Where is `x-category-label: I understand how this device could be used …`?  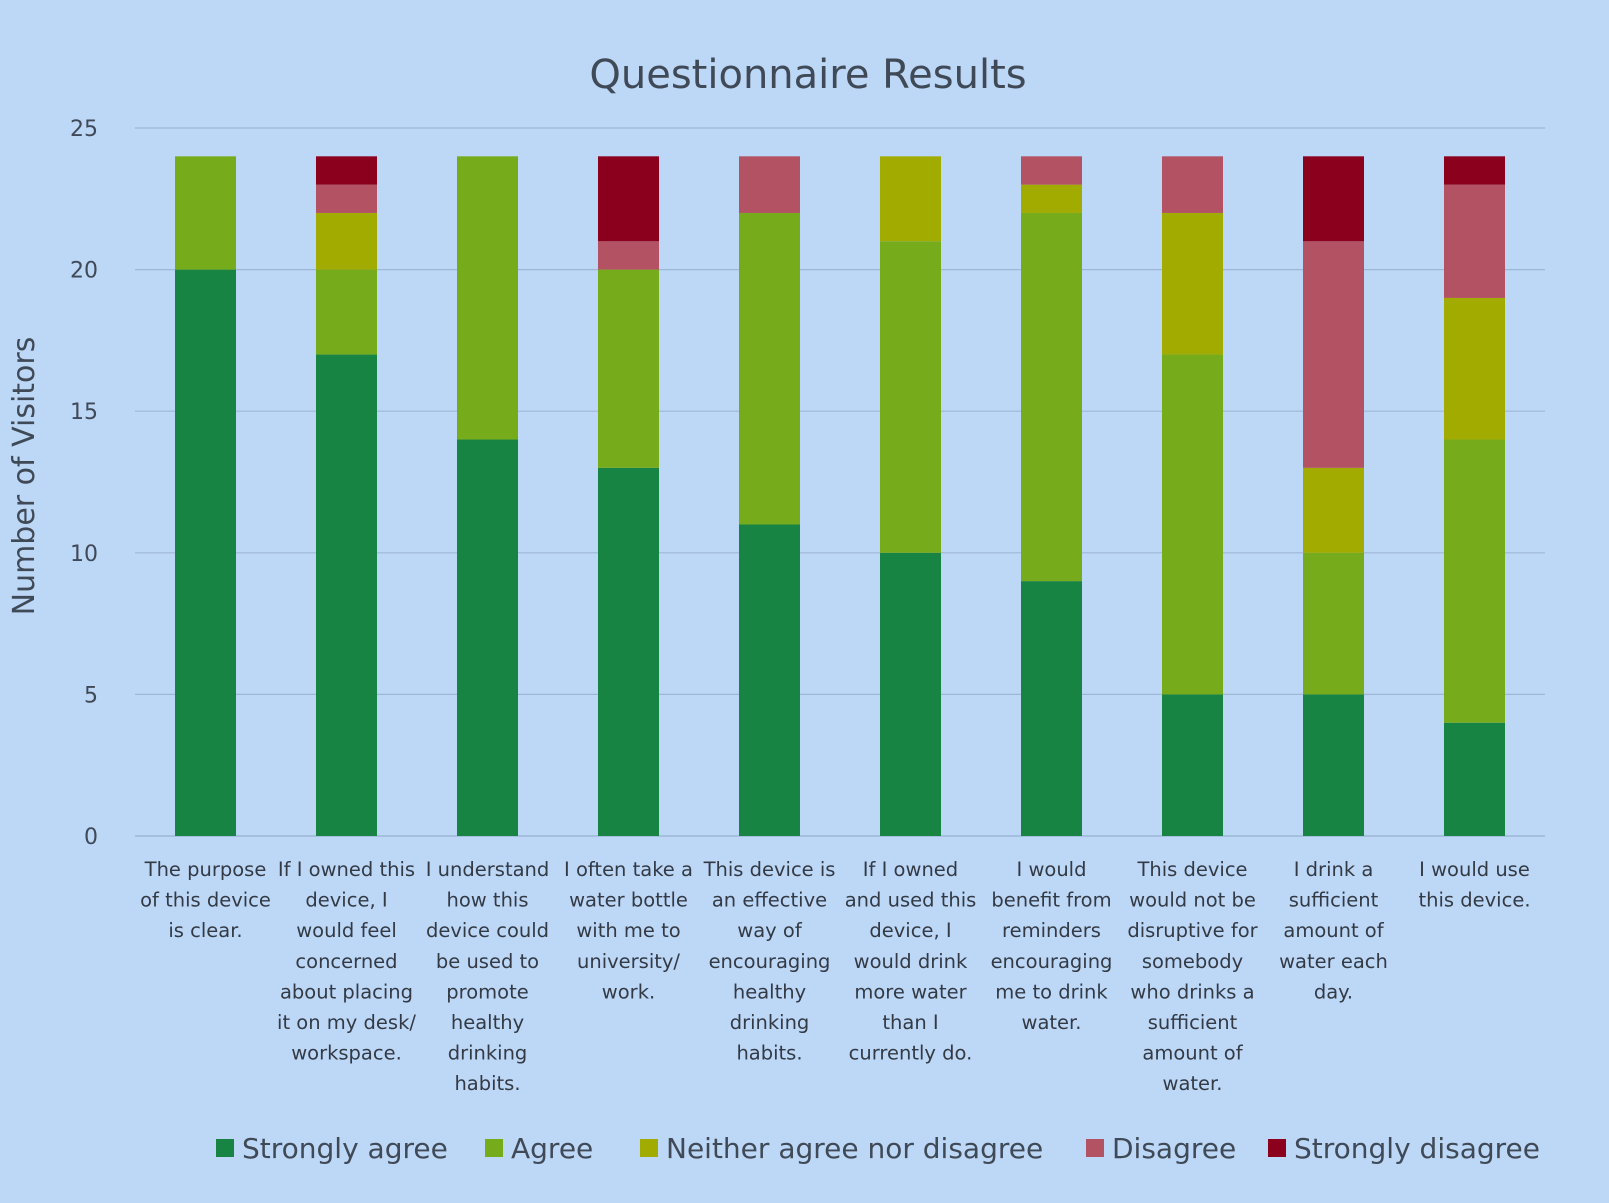
x-category-label: I understand how this device could be used … is located at coordinates (488, 976).